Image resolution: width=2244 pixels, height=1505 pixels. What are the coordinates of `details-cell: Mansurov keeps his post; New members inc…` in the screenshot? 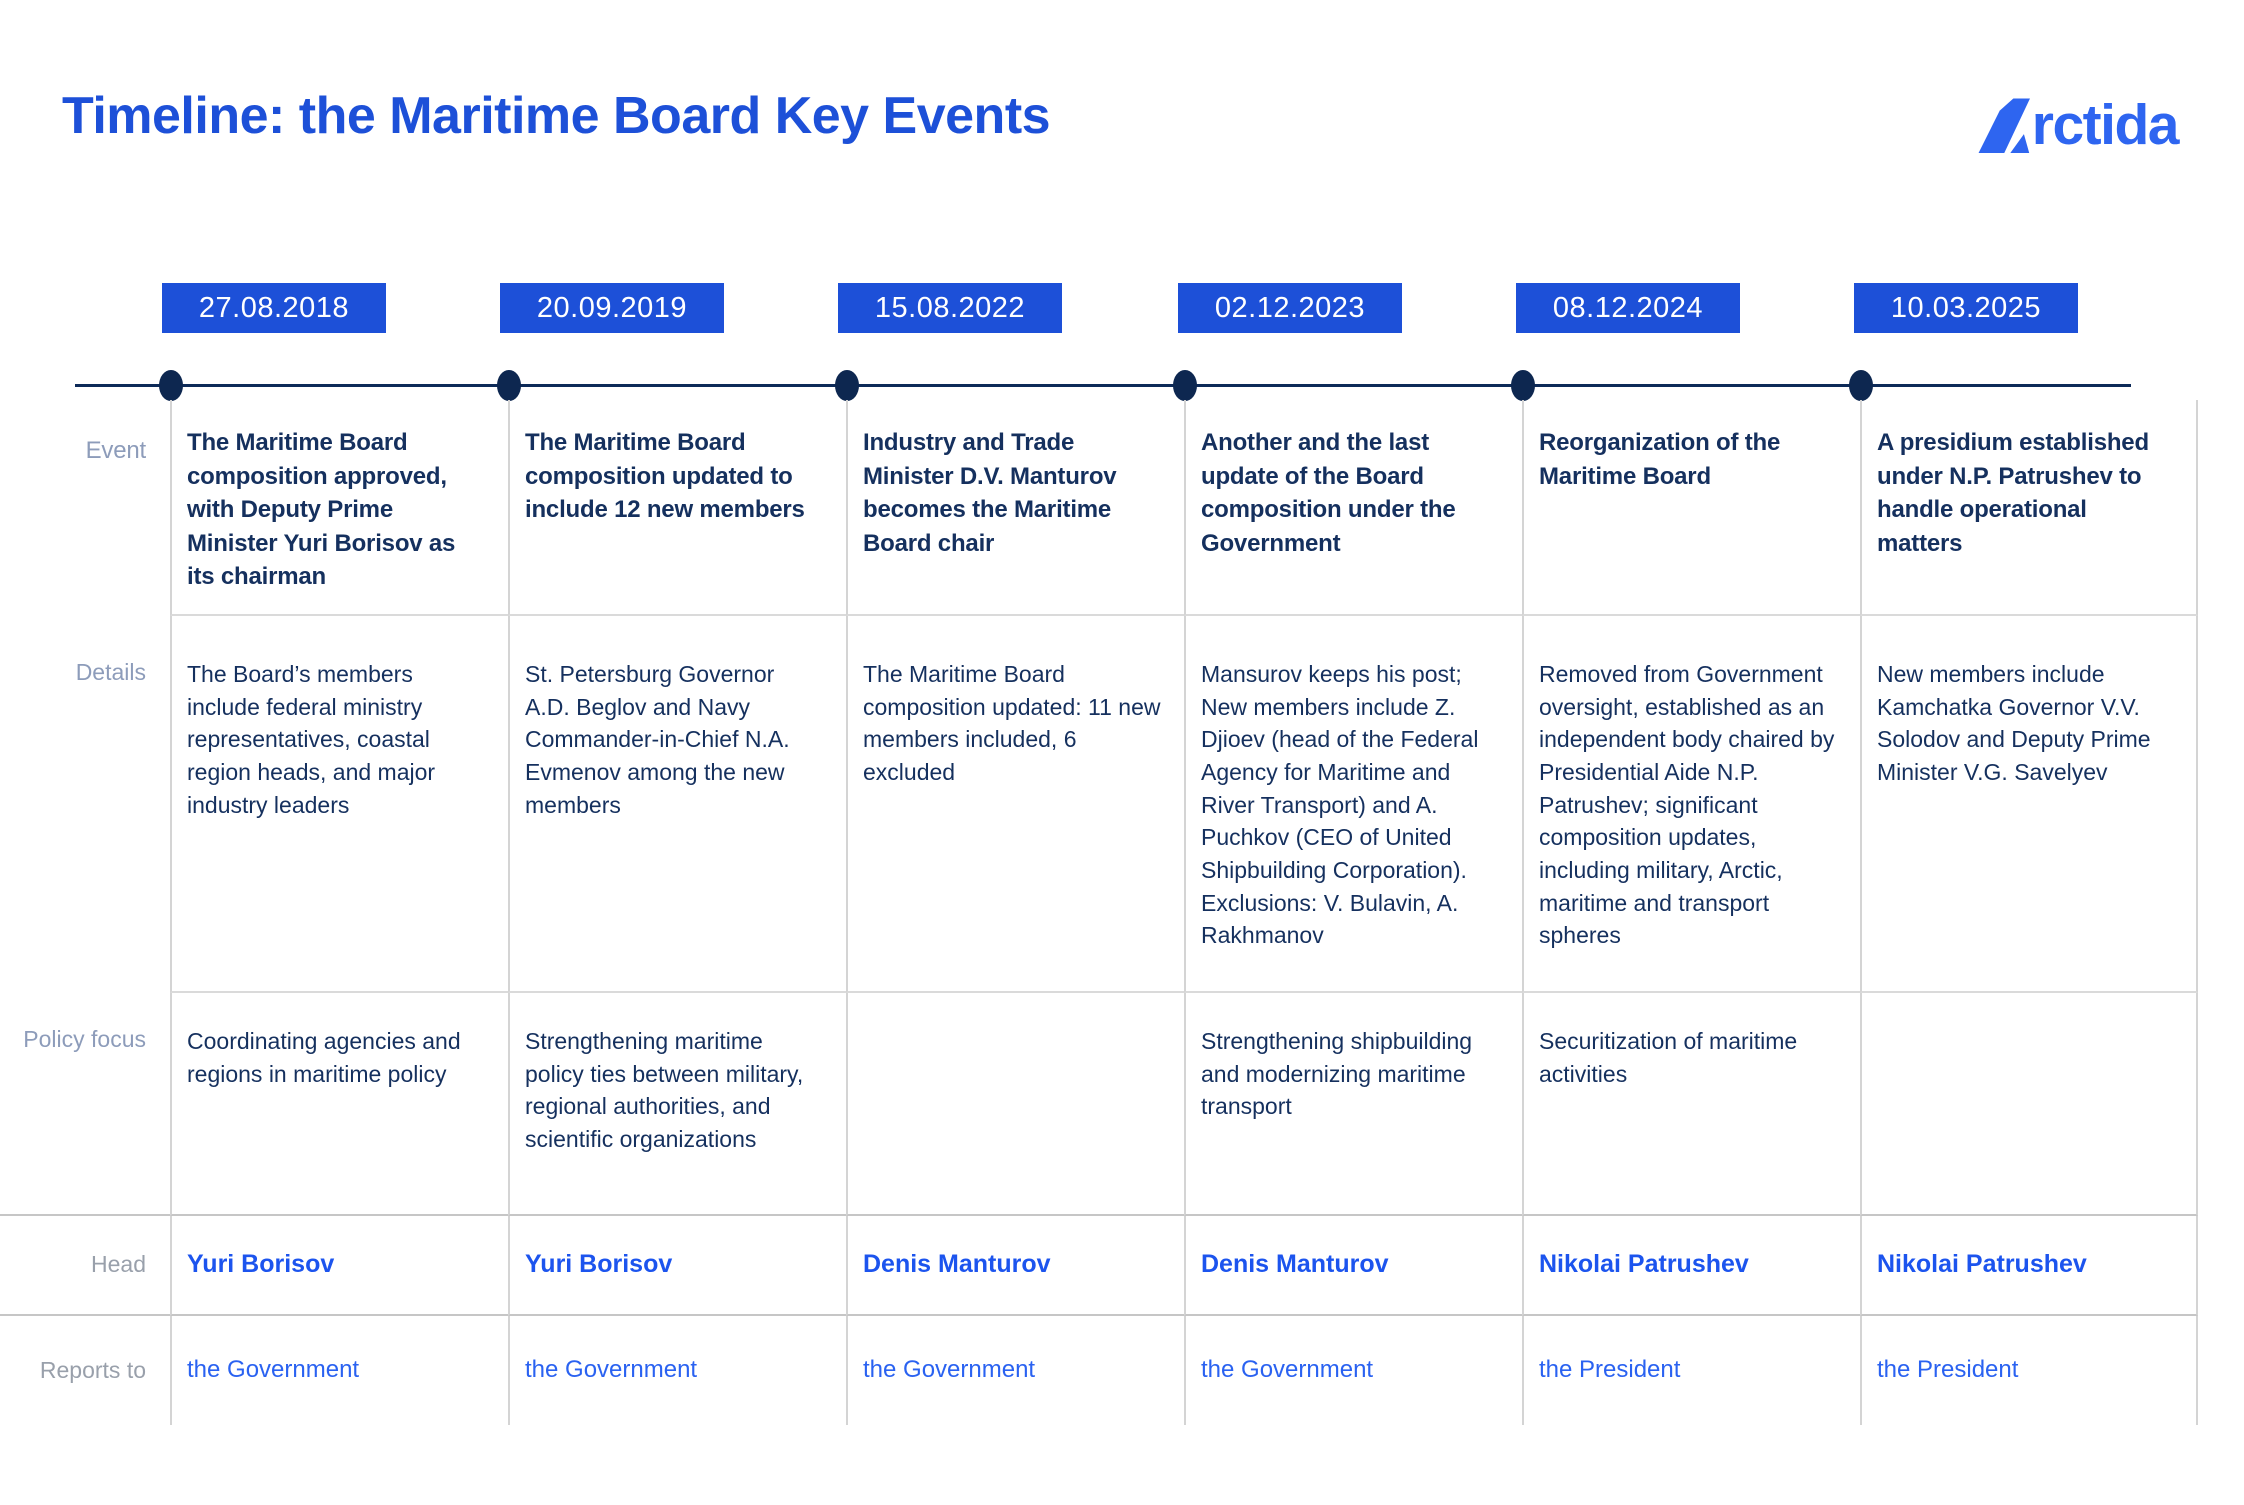 It's located at (1353, 804).